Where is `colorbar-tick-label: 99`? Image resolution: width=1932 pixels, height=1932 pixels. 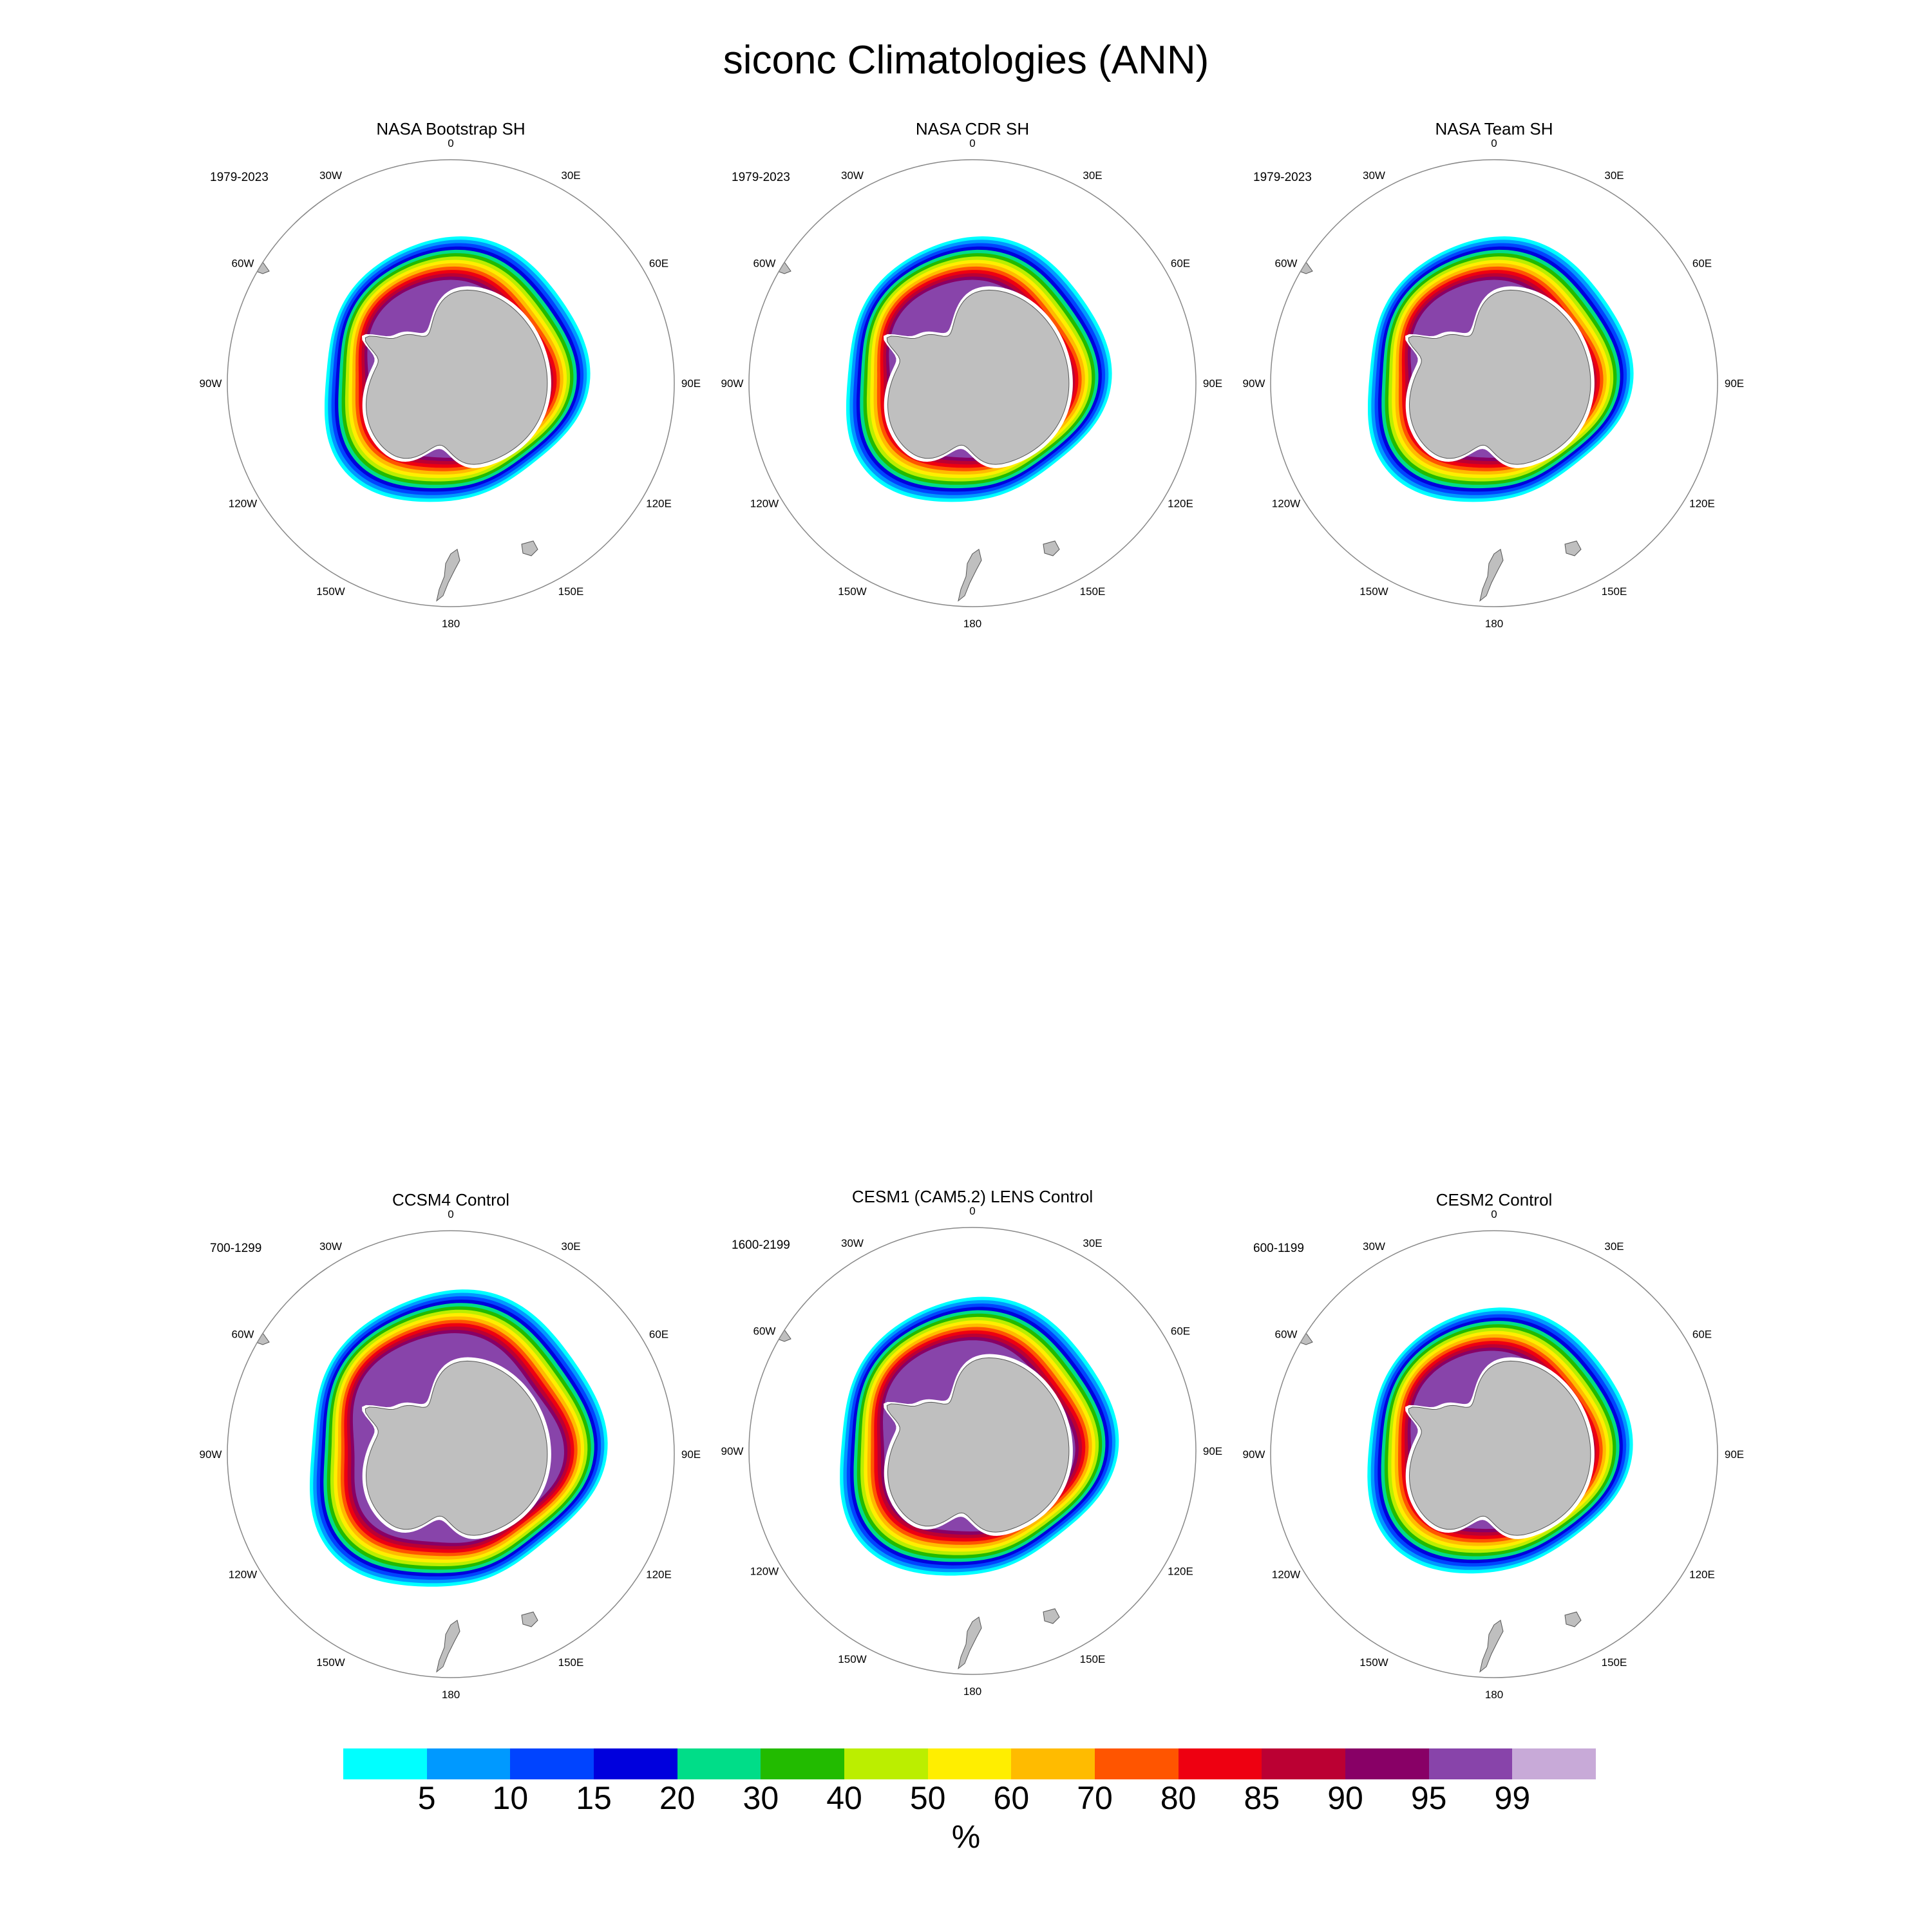 colorbar-tick-label: 99 is located at coordinates (1512, 1798).